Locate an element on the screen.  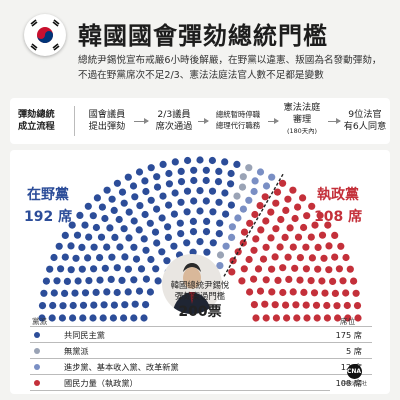
flow-step-1: 國會議員 提出彈劾 is located at coordinates (107, 120).